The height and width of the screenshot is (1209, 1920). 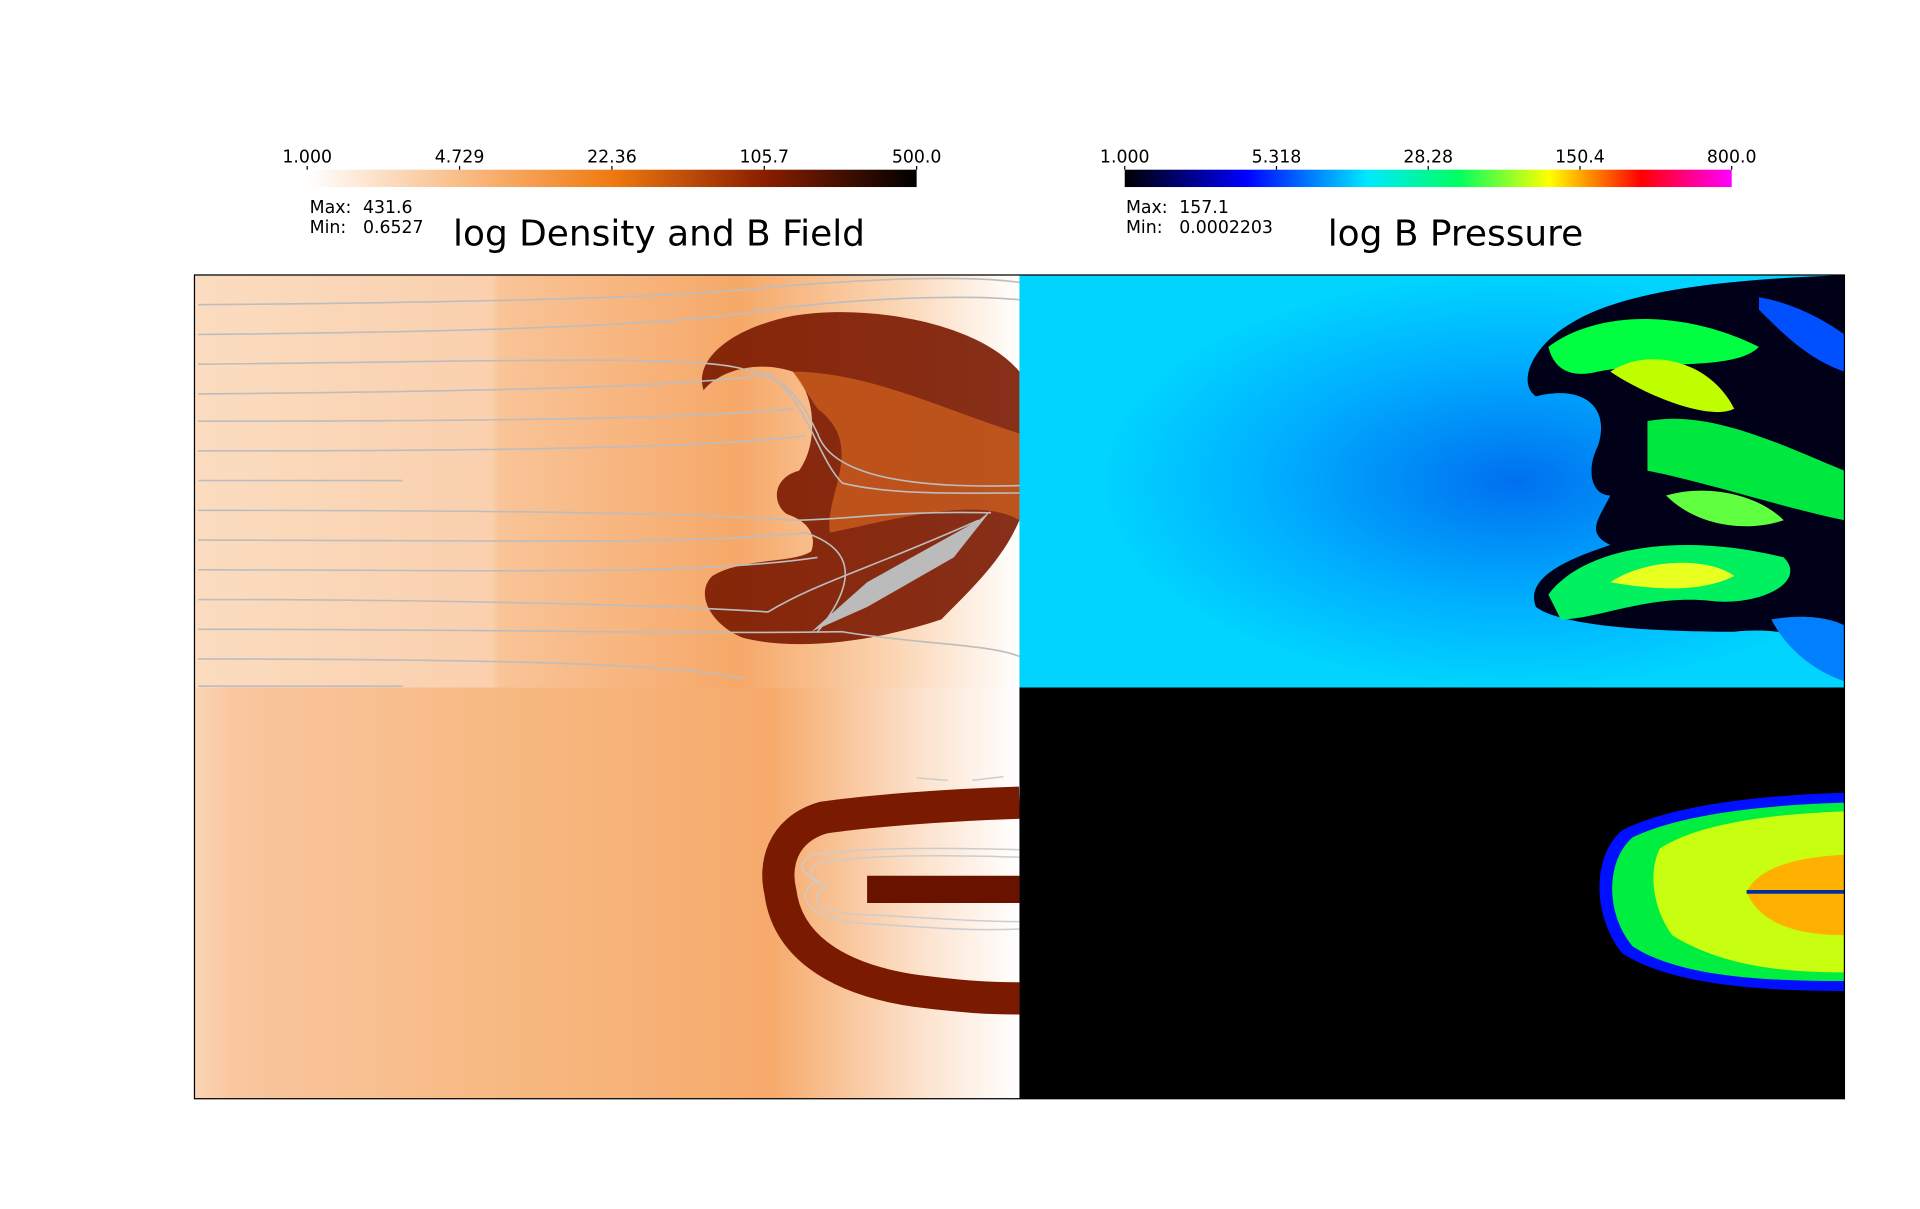 I want to click on panel-title: log Density and B Field, so click(x=659, y=233).